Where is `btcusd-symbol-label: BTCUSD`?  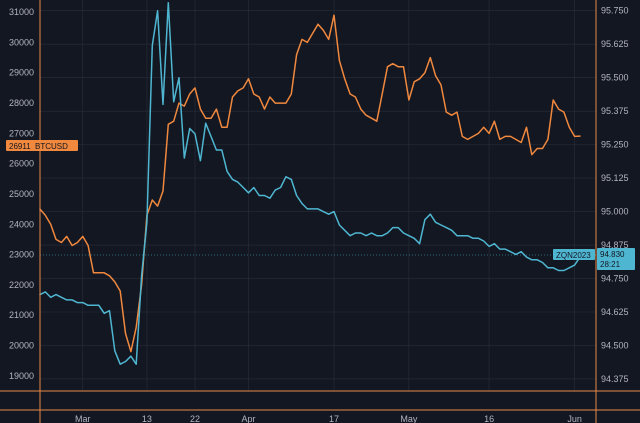
btcusd-symbol-label: BTCUSD is located at coordinates (51, 146).